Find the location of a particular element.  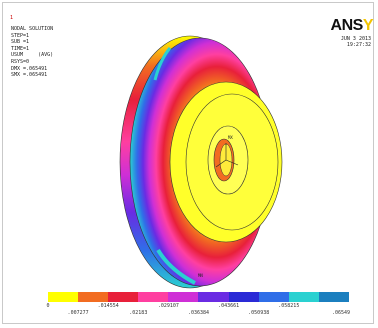

info-sub: SUB =1 is located at coordinates (20, 42).